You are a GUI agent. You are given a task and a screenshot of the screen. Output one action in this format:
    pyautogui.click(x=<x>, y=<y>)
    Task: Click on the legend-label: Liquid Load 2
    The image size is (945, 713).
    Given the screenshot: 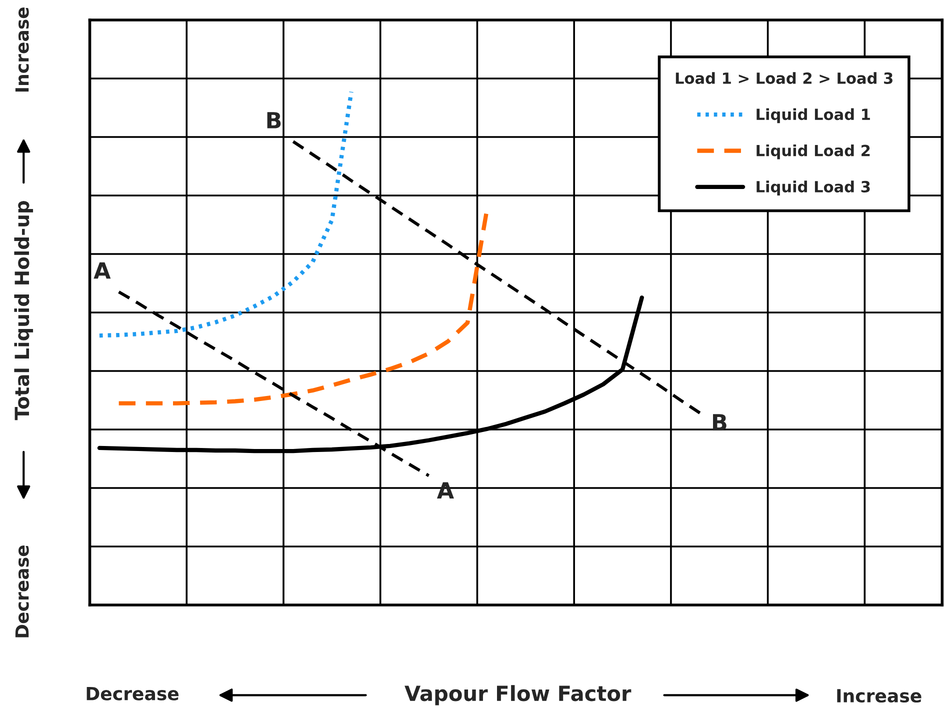 What is the action you would take?
    pyautogui.click(x=813, y=152)
    